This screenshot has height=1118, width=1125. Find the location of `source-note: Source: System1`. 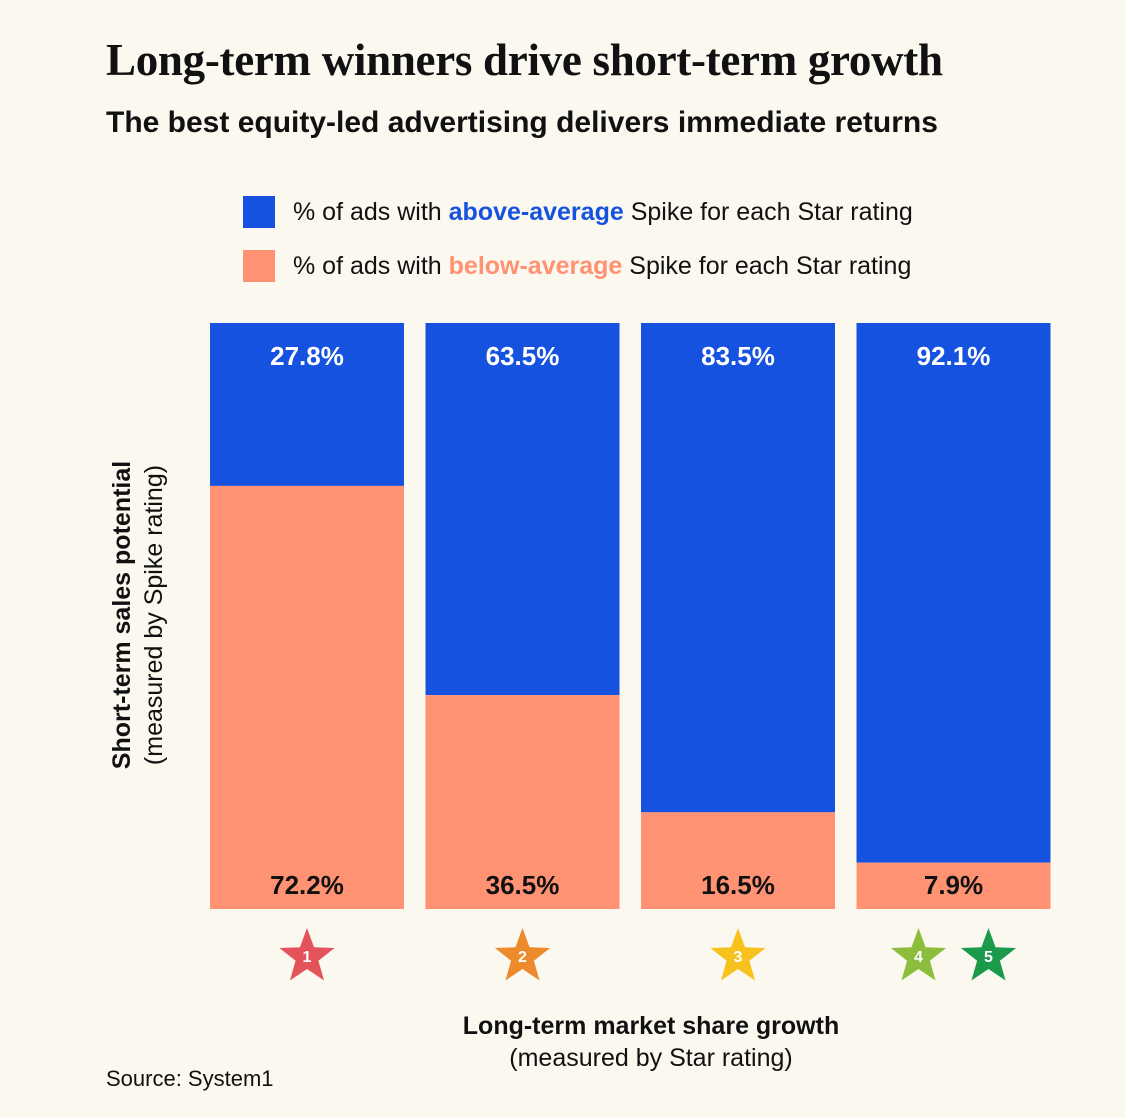

source-note: Source: System1 is located at coordinates (190, 1078).